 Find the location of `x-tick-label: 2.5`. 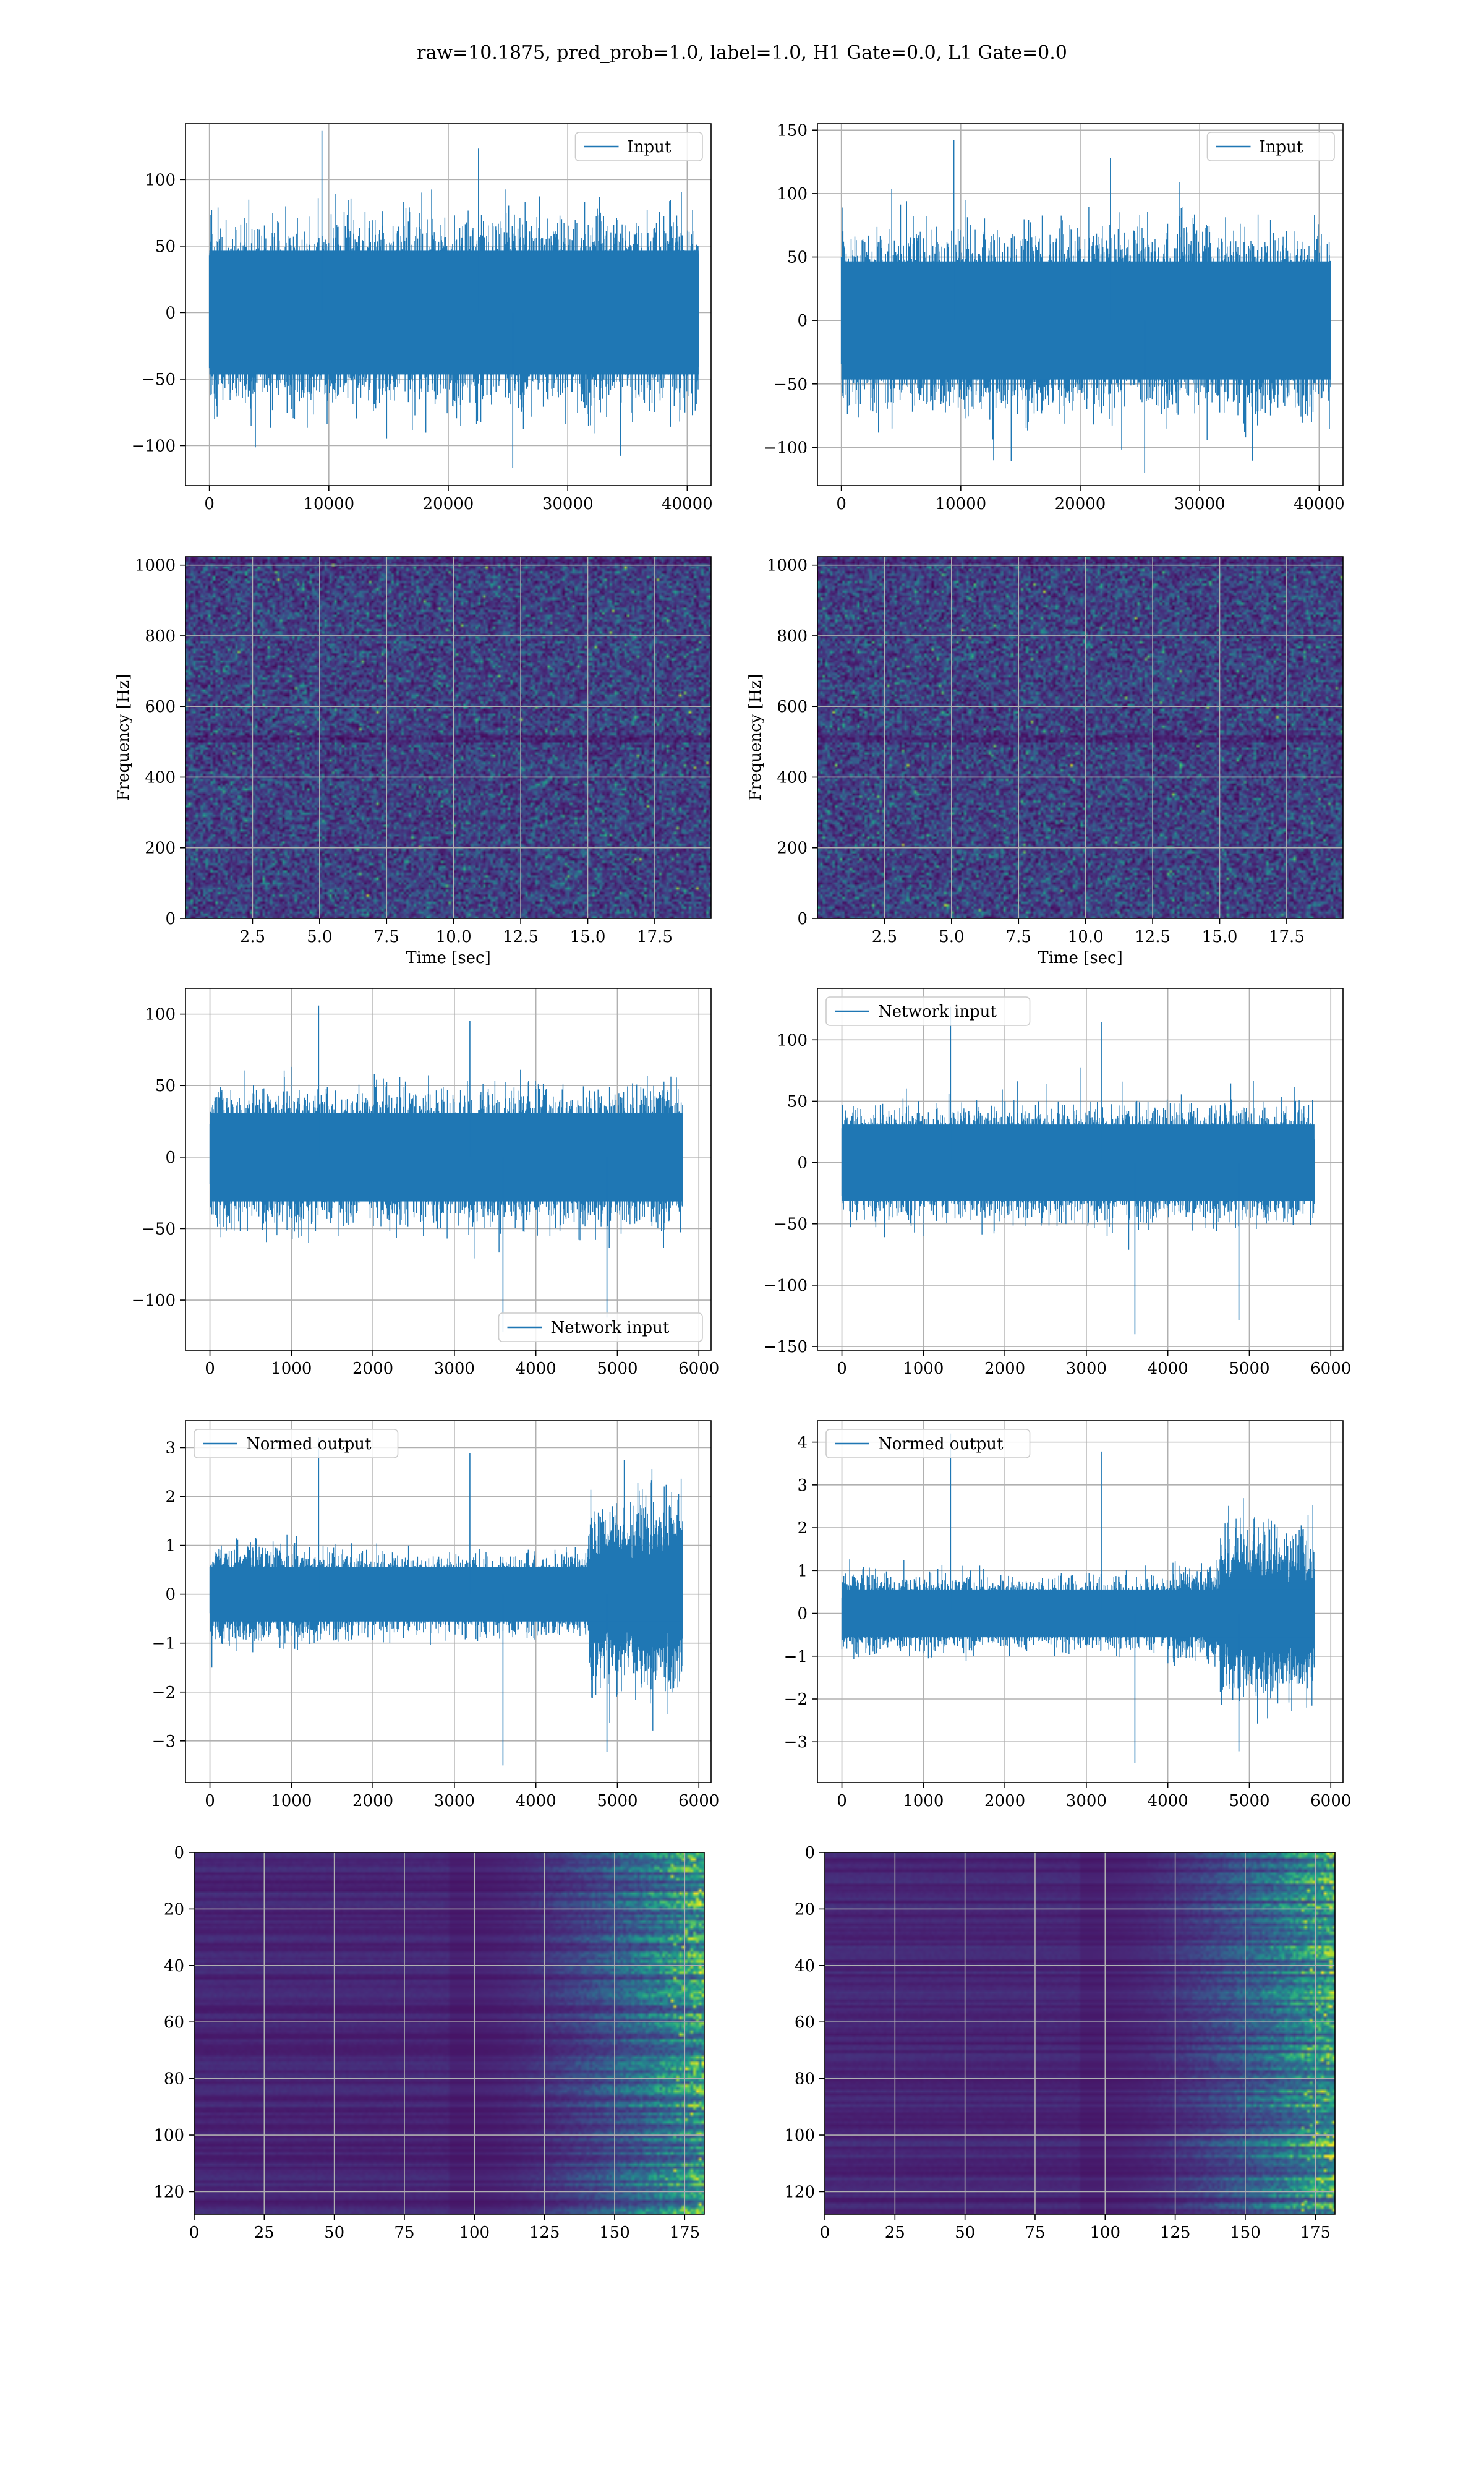

x-tick-label: 2.5 is located at coordinates (884, 937).